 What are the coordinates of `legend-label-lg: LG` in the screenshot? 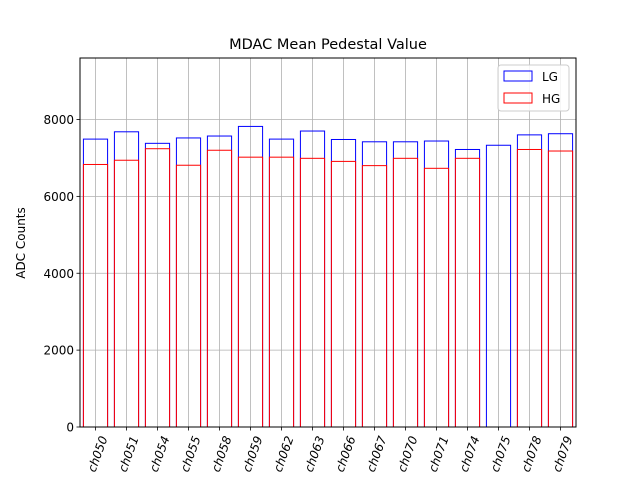 It's located at (550, 77).